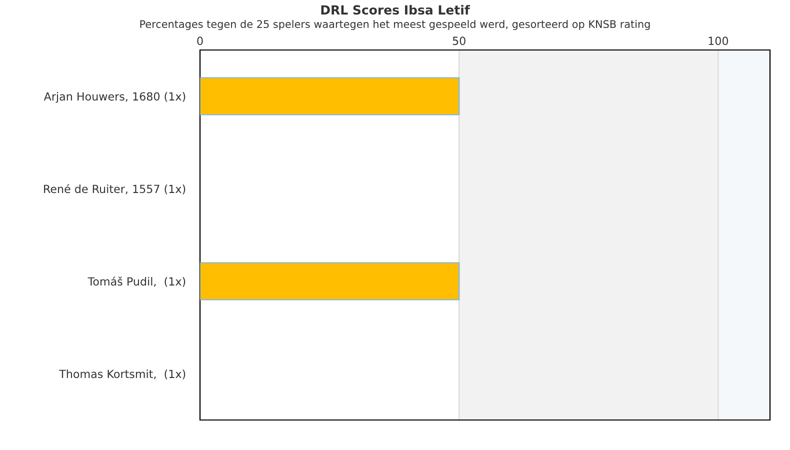 The image size is (790, 450). I want to click on y-tick-label: Thomas Kortsmit, (1x), so click(122, 375).